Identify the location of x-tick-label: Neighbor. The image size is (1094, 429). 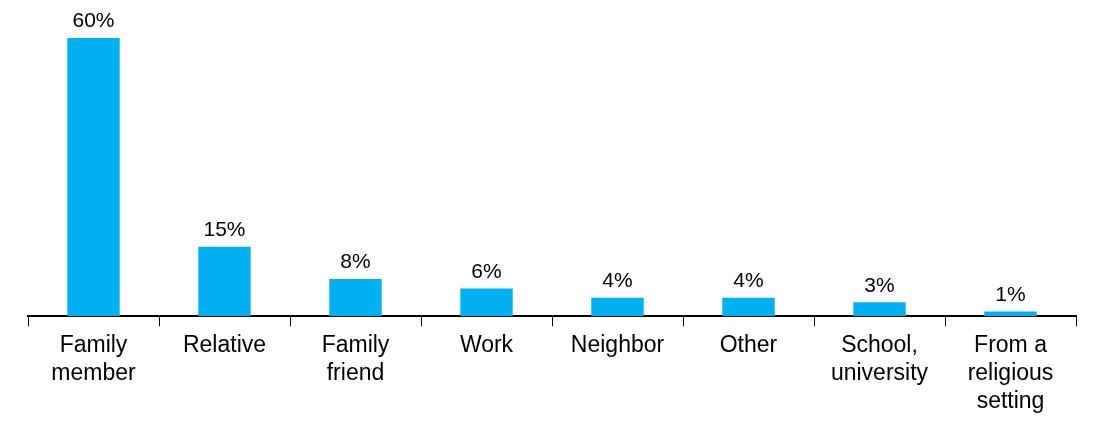
(617, 344).